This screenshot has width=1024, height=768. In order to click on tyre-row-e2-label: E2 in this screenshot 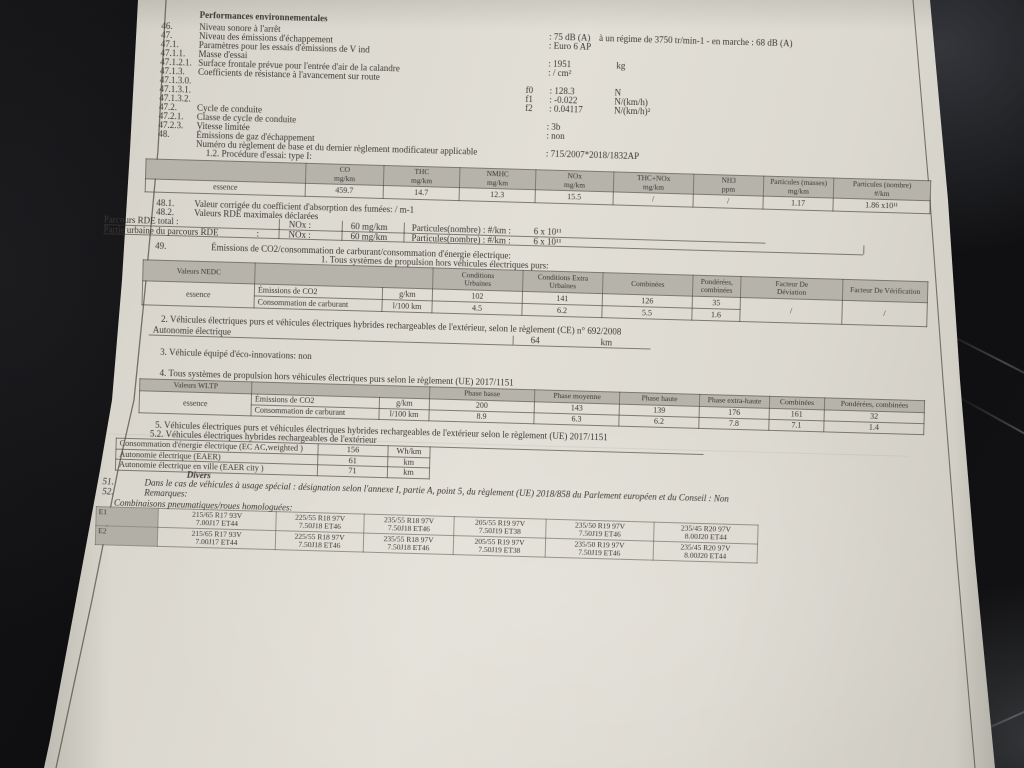, I will do `click(126, 536)`.